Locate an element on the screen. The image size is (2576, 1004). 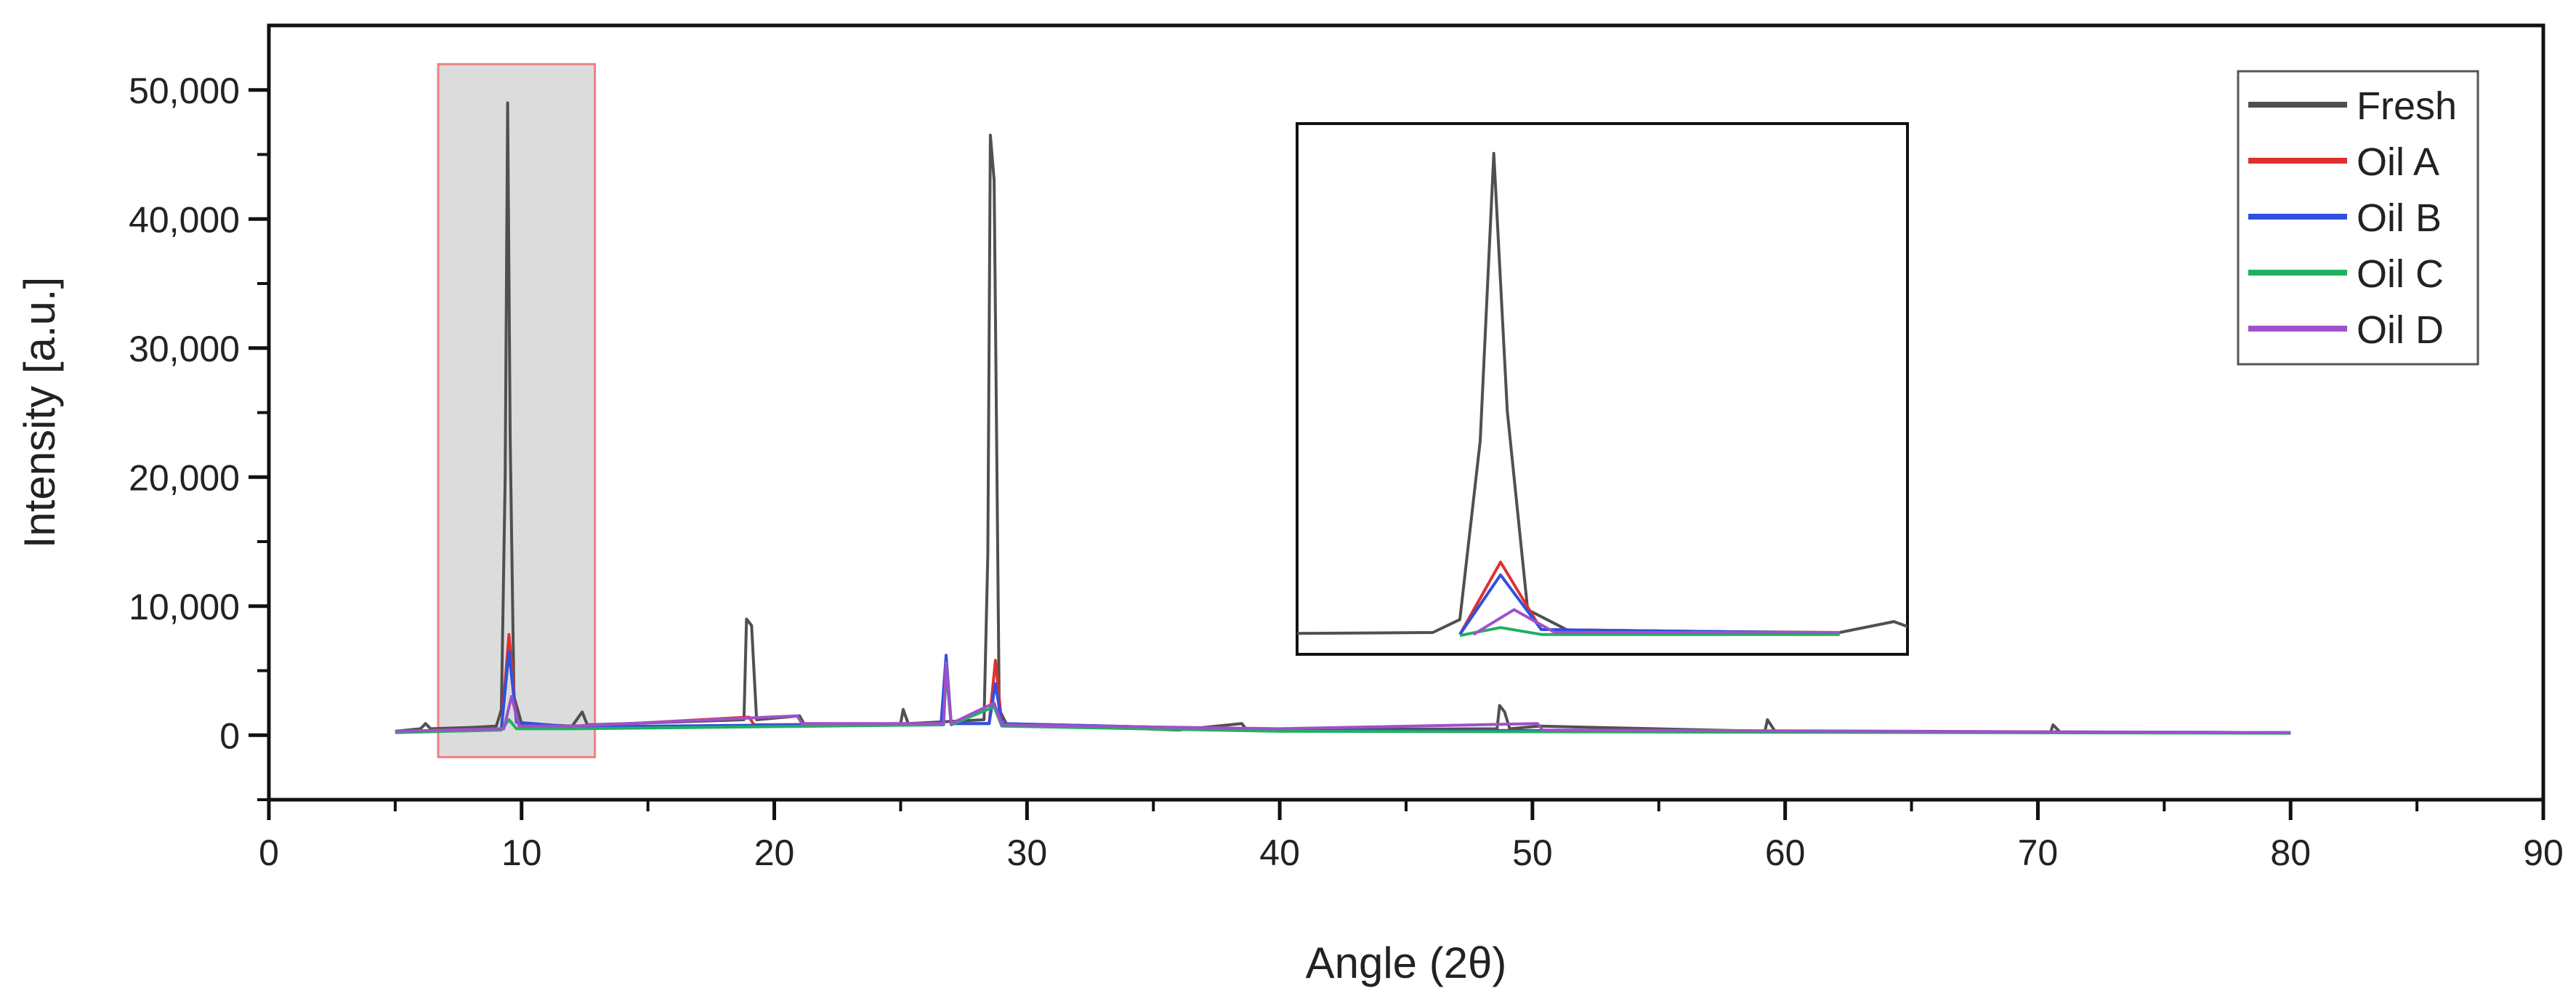
x-tick-label: 70 is located at coordinates (2039, 853).